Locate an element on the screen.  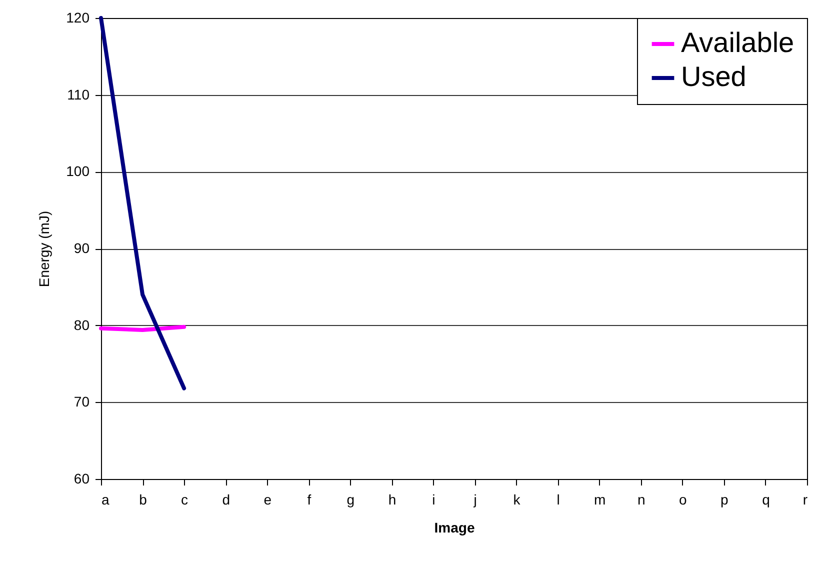
x-tick-label: d is located at coordinates (226, 500).